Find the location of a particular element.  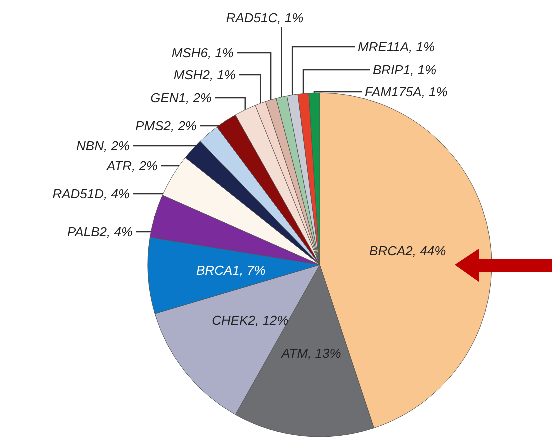

slice-label: BRCA1, 7% is located at coordinates (231, 270).